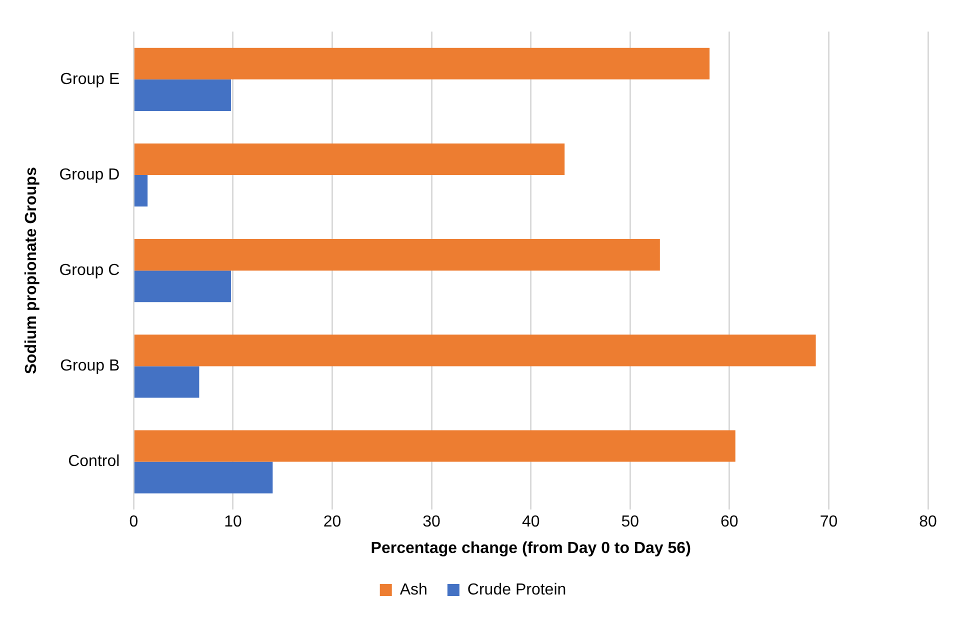 The width and height of the screenshot is (957, 626). I want to click on y-axis-title: Sodium propionate Groups, so click(31, 270).